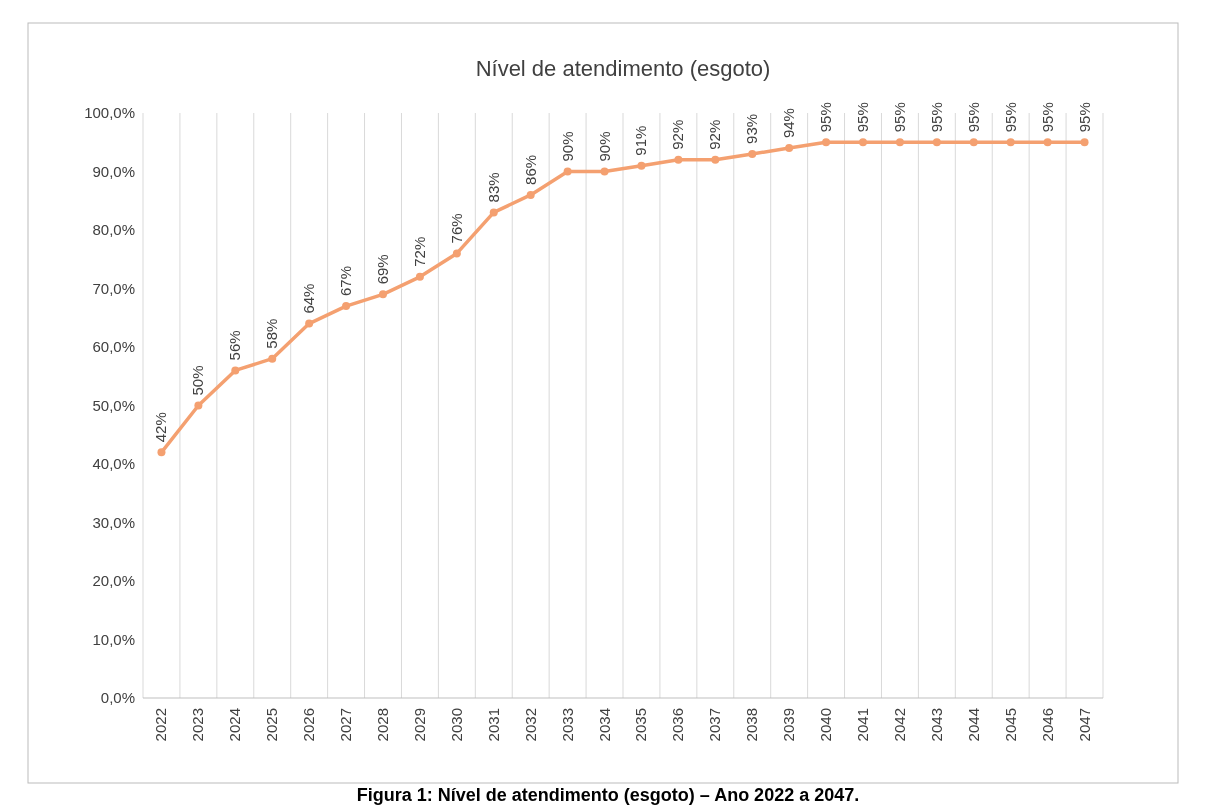 The height and width of the screenshot is (811, 1217). What do you see at coordinates (113, 522) in the screenshot?
I see `y-tick-label: 30,0%` at bounding box center [113, 522].